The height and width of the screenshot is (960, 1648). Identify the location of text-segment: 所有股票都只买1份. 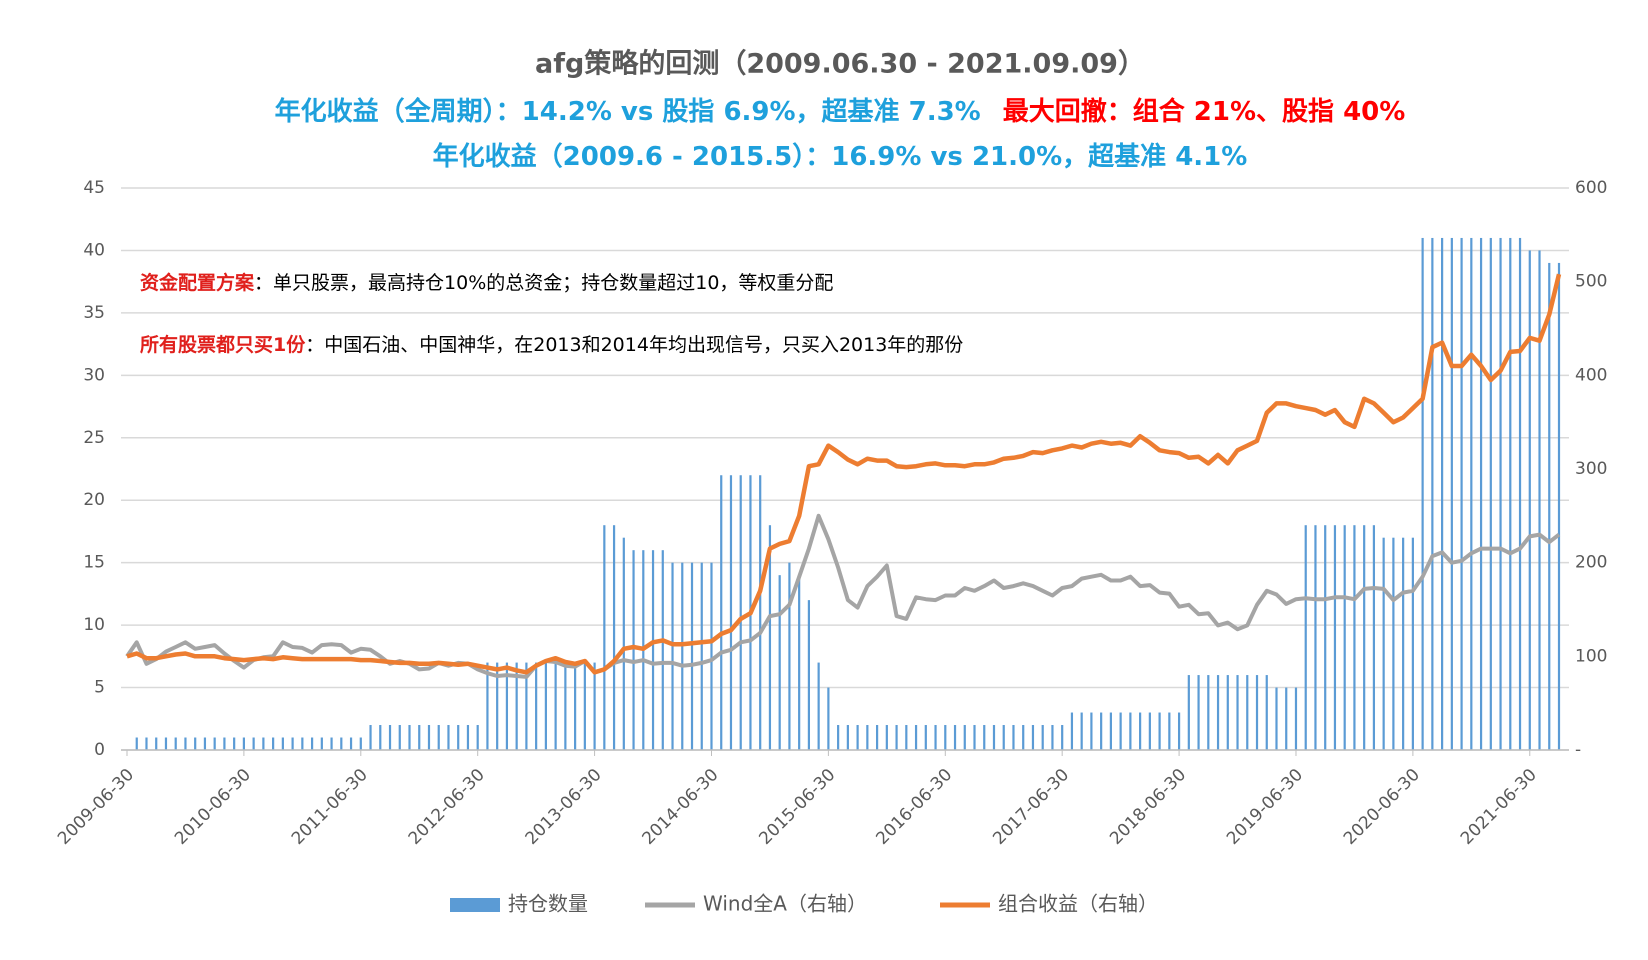
(223, 344).